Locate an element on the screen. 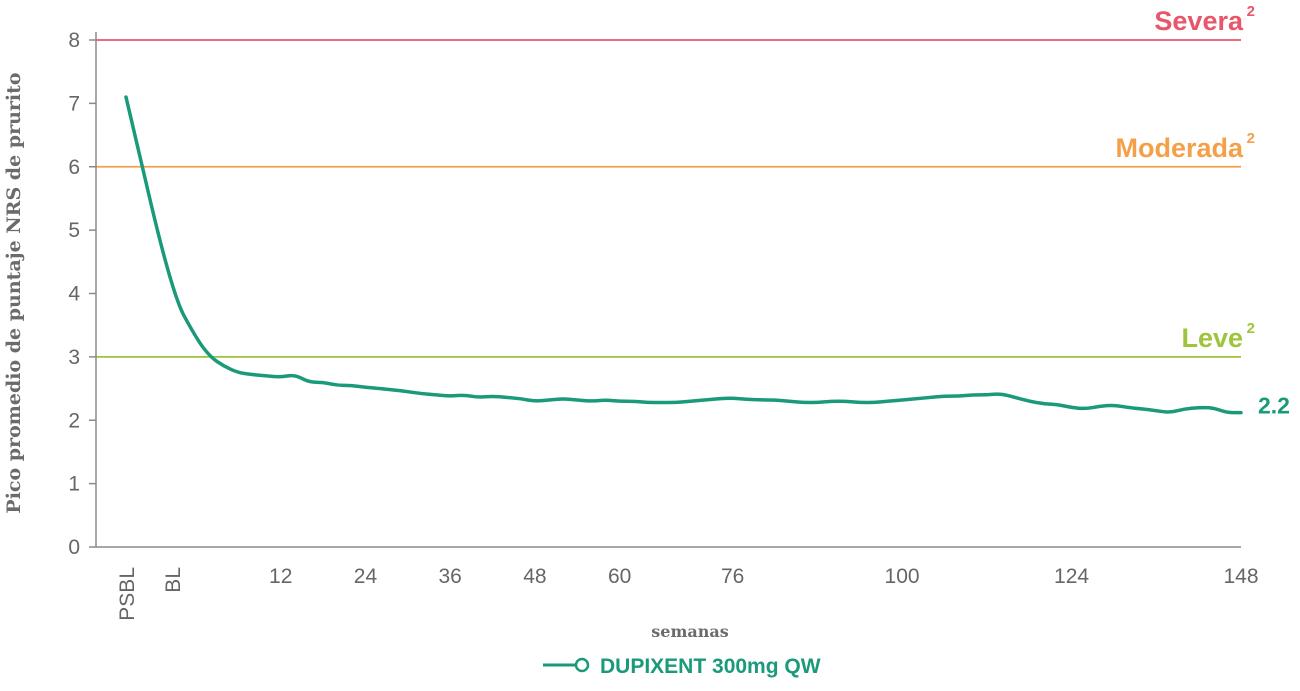 This screenshot has width=1300, height=691. y-tick-label-5: 5 is located at coordinates (74, 230).